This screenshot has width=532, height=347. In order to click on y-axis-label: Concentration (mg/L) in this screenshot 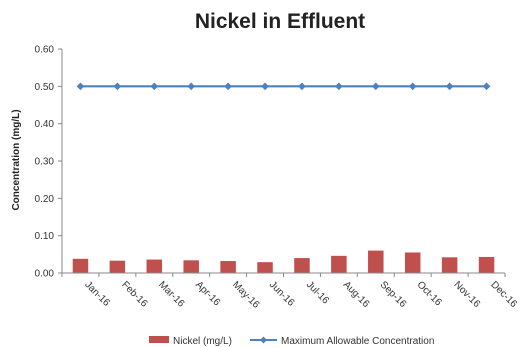, I will do `click(16, 159)`.